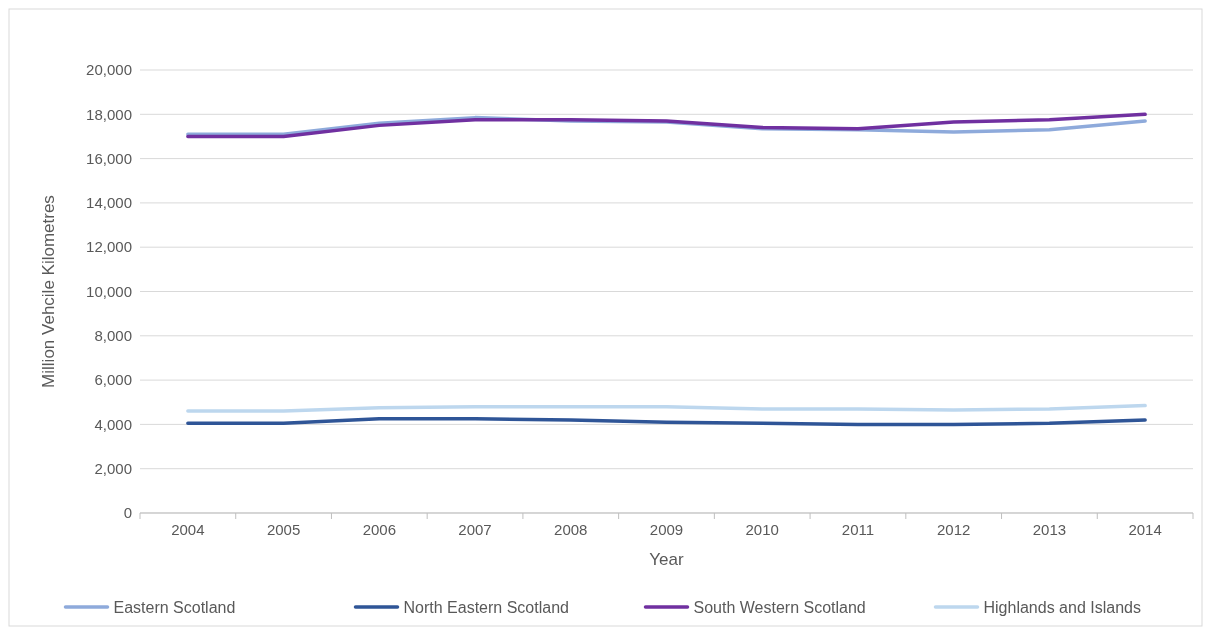 This screenshot has width=1211, height=635. What do you see at coordinates (174, 607) in the screenshot?
I see `legend-label: Eastern Scotland` at bounding box center [174, 607].